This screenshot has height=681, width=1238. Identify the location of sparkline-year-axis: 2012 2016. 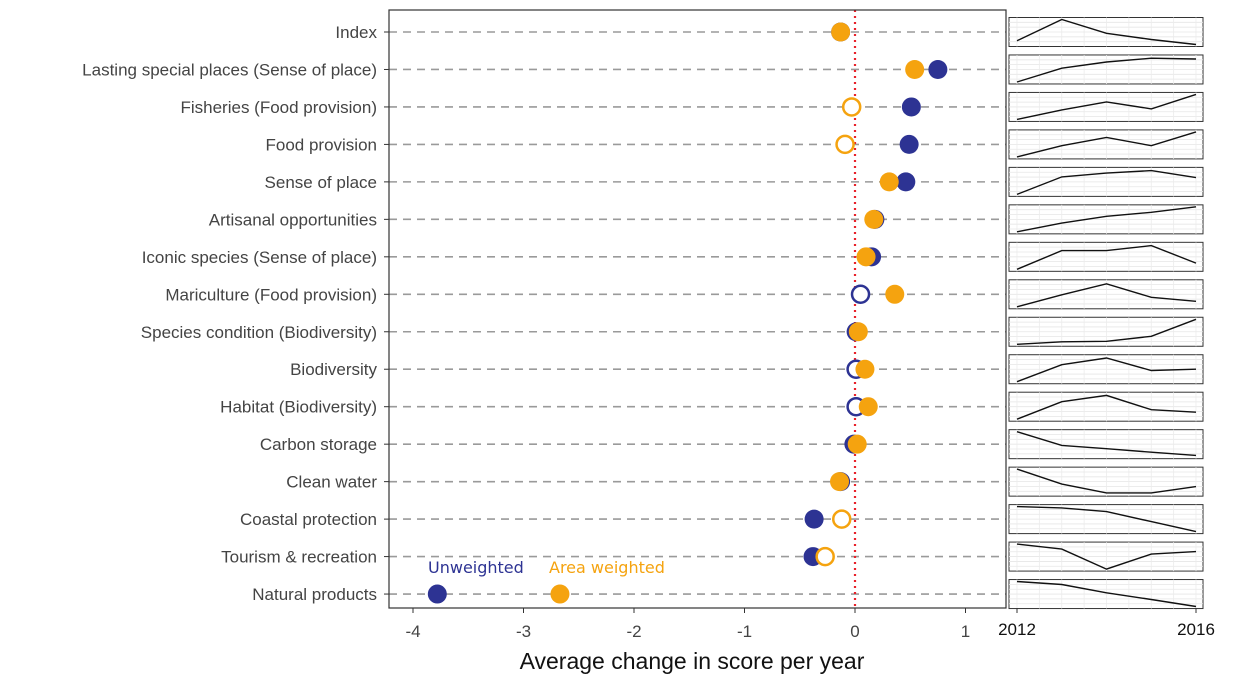
(1106, 623).